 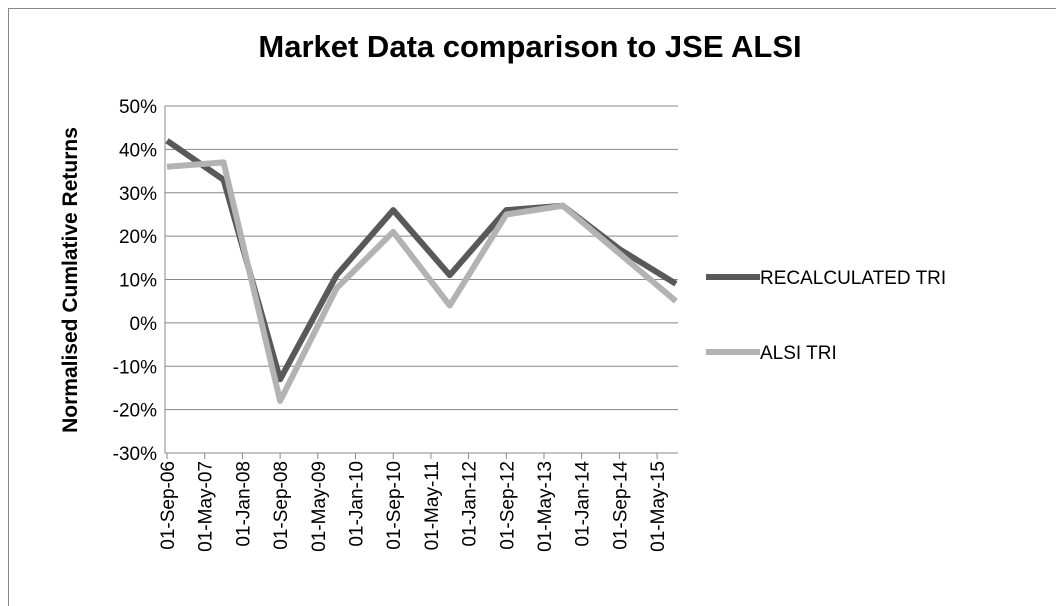 I want to click on y-tick-label: -20%, so click(x=135, y=411).